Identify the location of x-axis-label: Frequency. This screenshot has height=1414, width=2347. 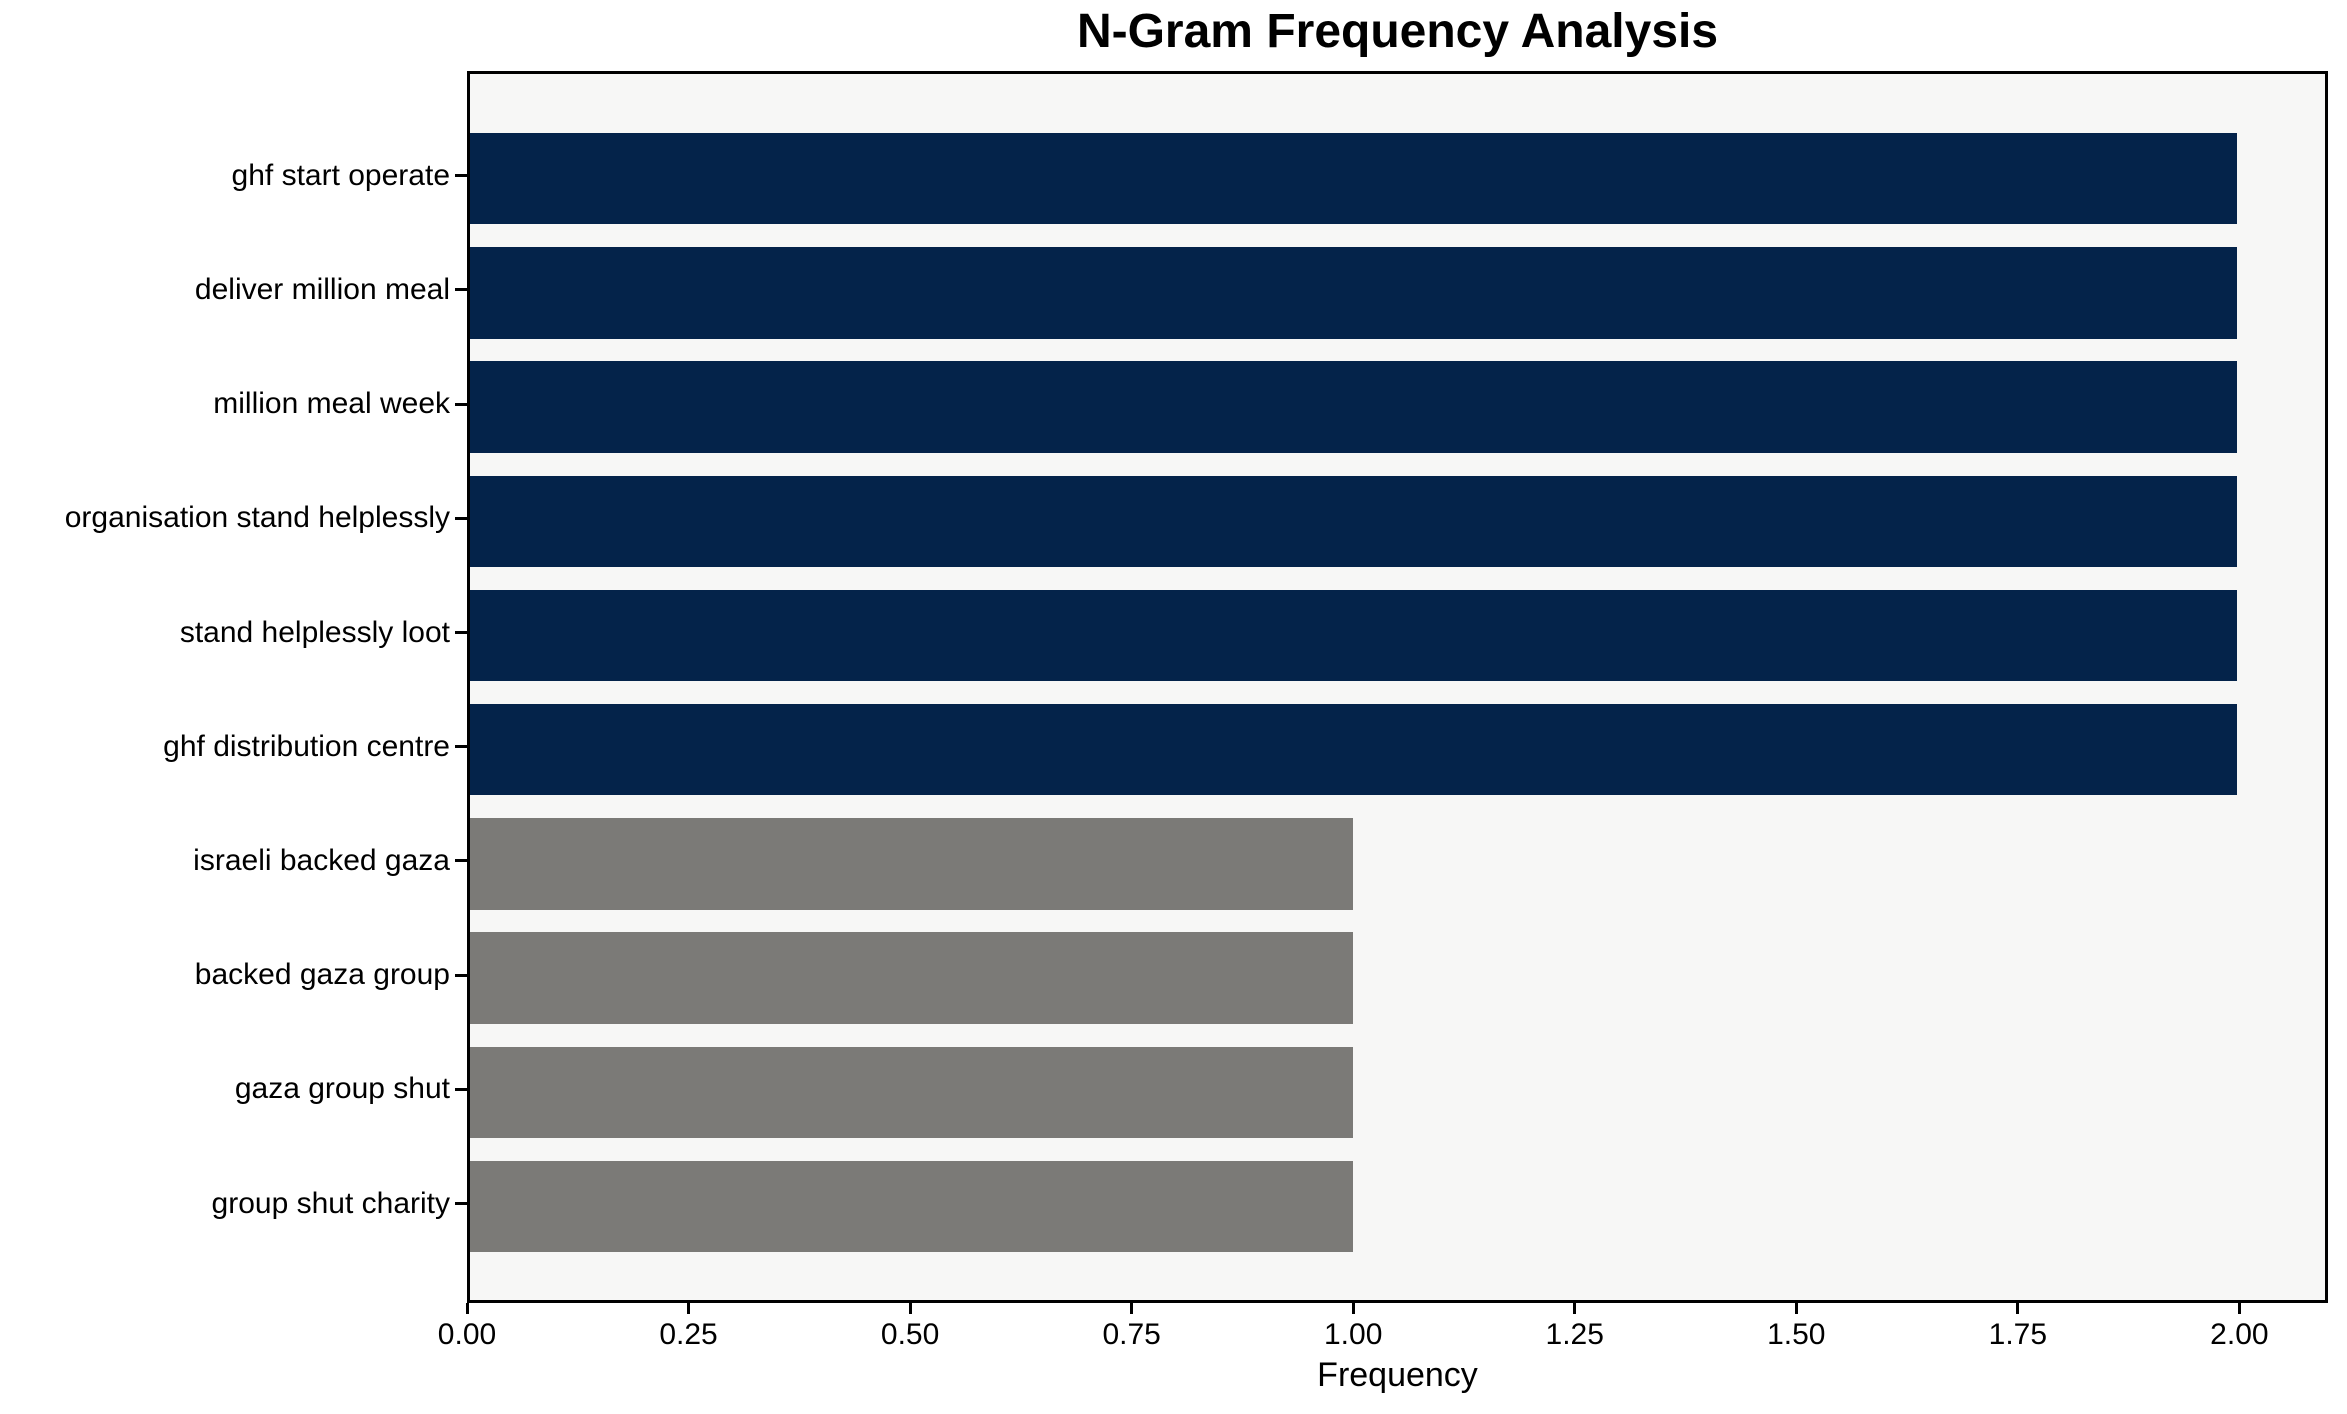
(1397, 1375).